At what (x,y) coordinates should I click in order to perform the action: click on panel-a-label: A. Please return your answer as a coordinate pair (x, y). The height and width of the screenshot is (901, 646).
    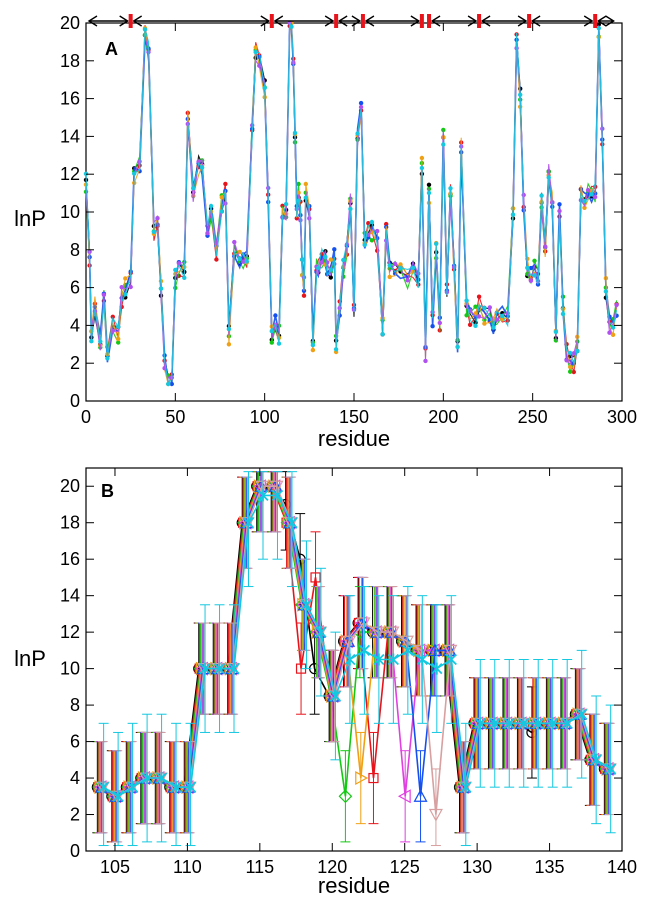
    Looking at the image, I should click on (111, 49).